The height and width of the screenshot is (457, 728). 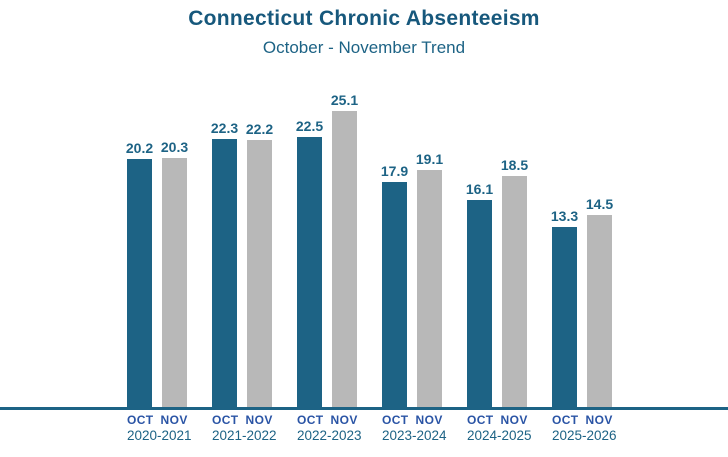 I want to click on nov-bar: 20.3, so click(x=174, y=273).